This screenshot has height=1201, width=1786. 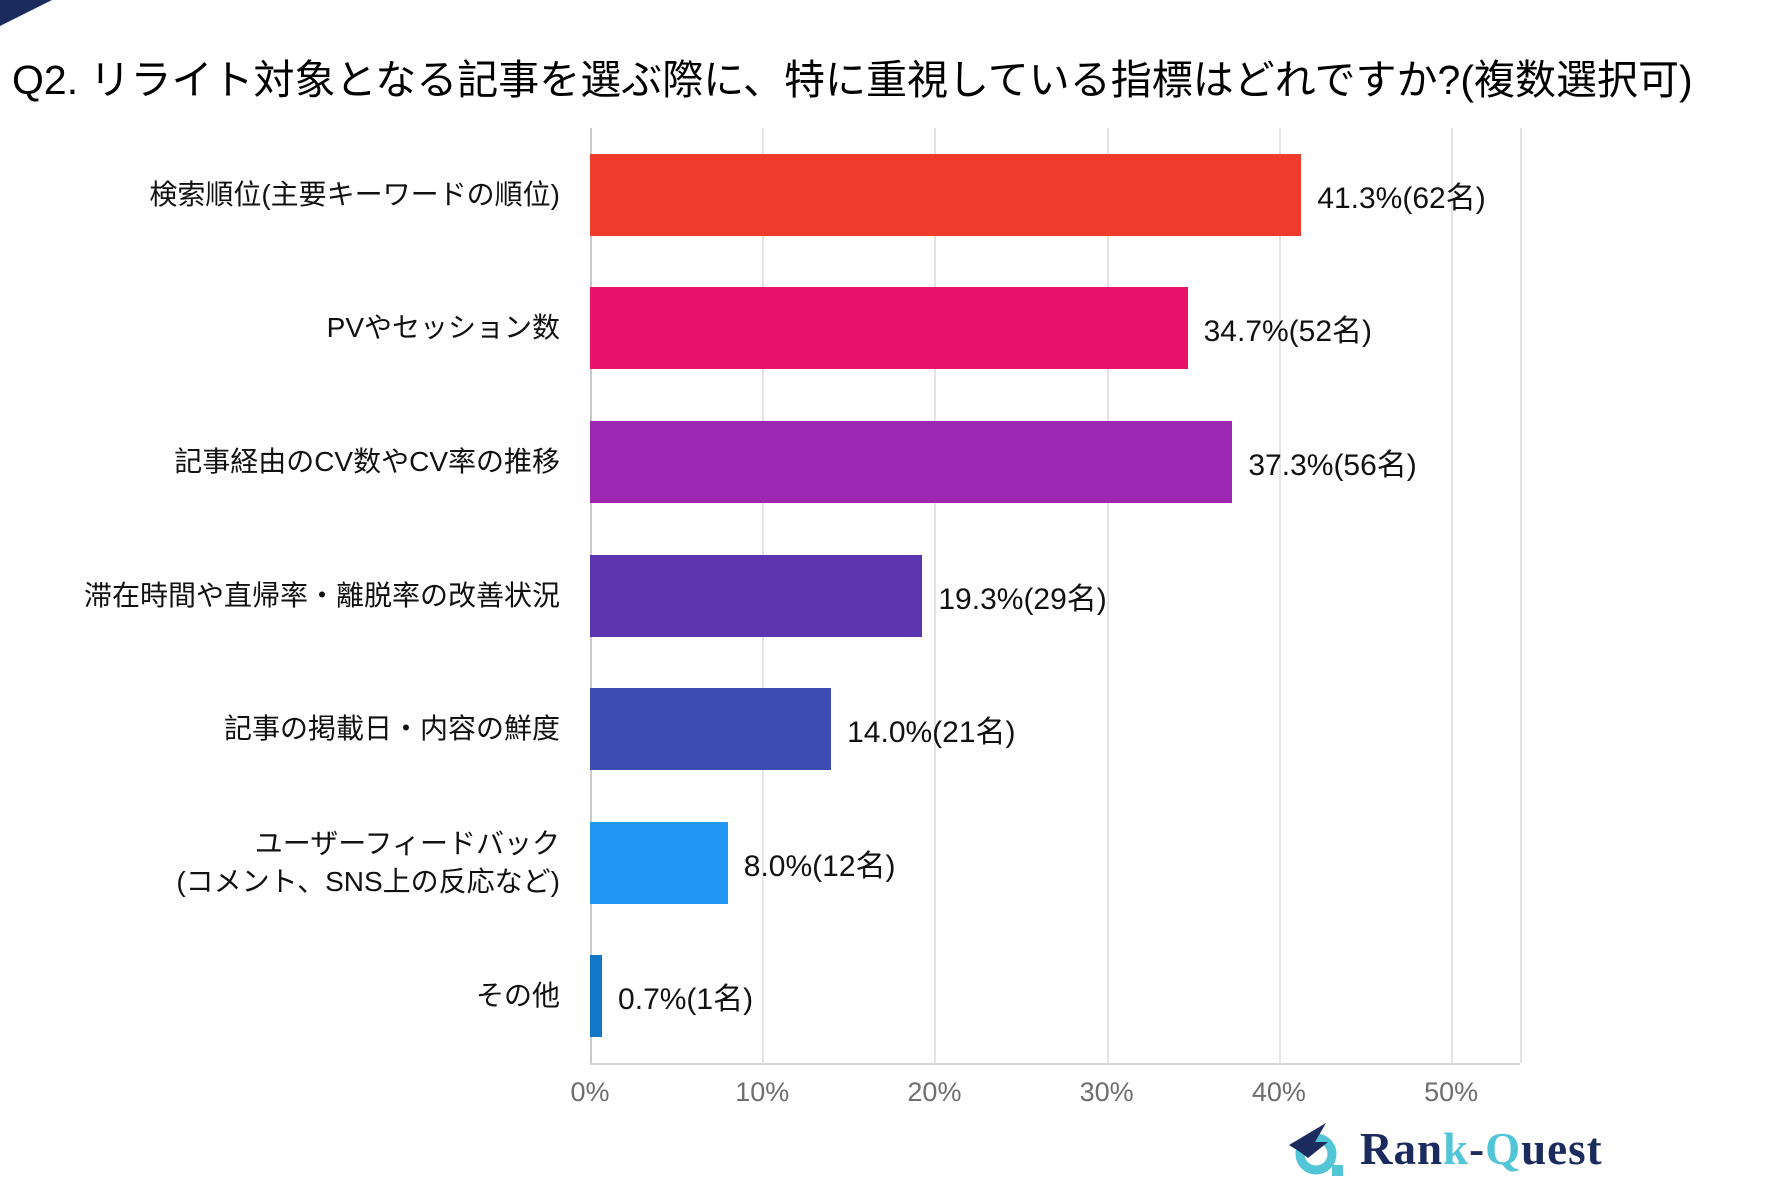 What do you see at coordinates (368, 881) in the screenshot?
I see `category-label-line: (コメント、SNS上の反応など)` at bounding box center [368, 881].